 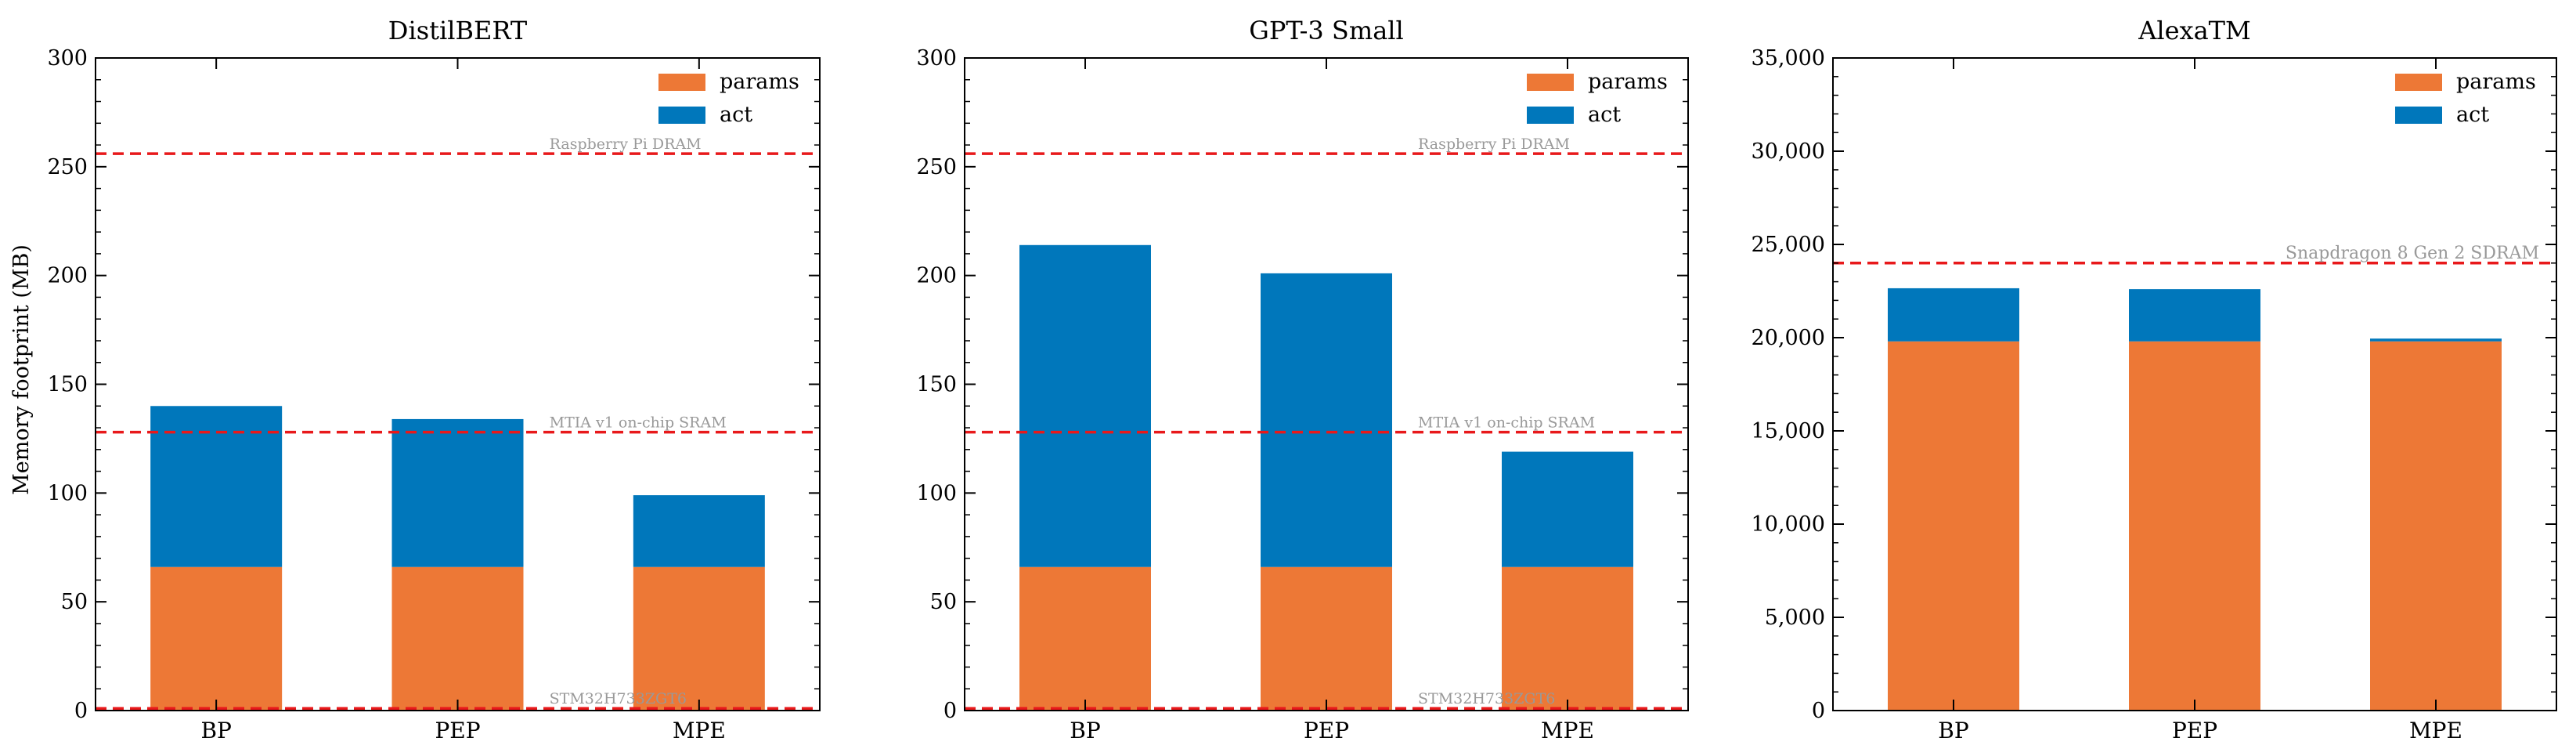 What do you see at coordinates (2194, 31) in the screenshot?
I see `chart-title: AlexaTM` at bounding box center [2194, 31].